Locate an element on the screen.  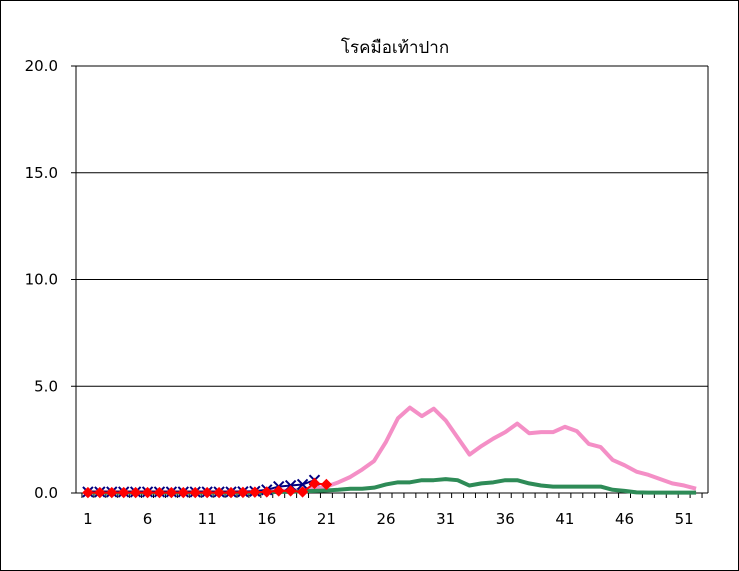
x-tick-label: 16 is located at coordinates (266, 519).